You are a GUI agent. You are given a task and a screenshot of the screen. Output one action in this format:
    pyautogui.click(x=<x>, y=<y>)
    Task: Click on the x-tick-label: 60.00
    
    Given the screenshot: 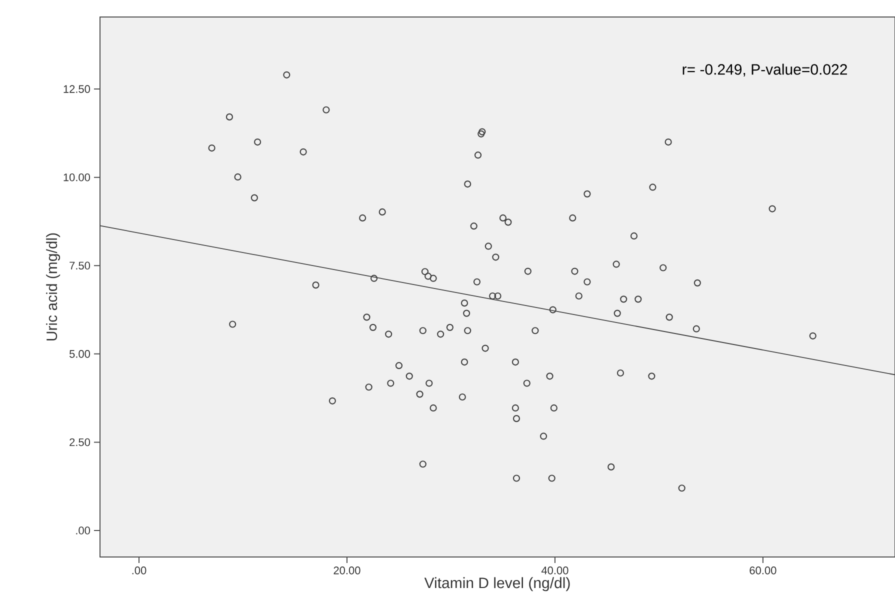 What is the action you would take?
    pyautogui.click(x=763, y=570)
    